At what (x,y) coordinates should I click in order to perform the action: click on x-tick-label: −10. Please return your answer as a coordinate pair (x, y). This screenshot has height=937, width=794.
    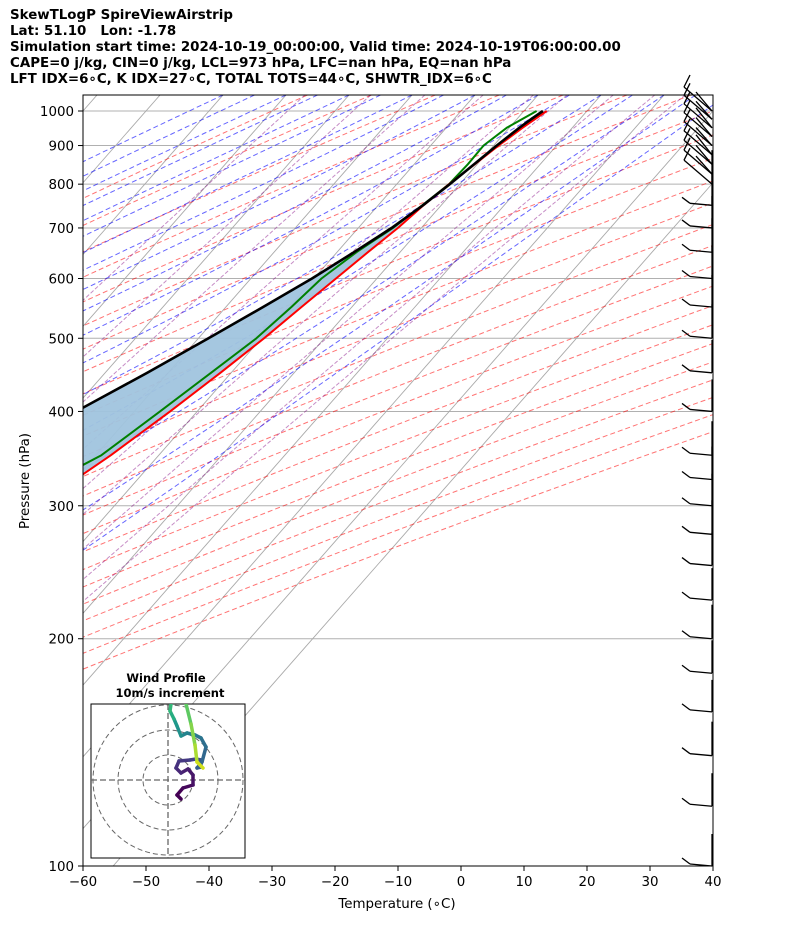
    Looking at the image, I should click on (398, 882).